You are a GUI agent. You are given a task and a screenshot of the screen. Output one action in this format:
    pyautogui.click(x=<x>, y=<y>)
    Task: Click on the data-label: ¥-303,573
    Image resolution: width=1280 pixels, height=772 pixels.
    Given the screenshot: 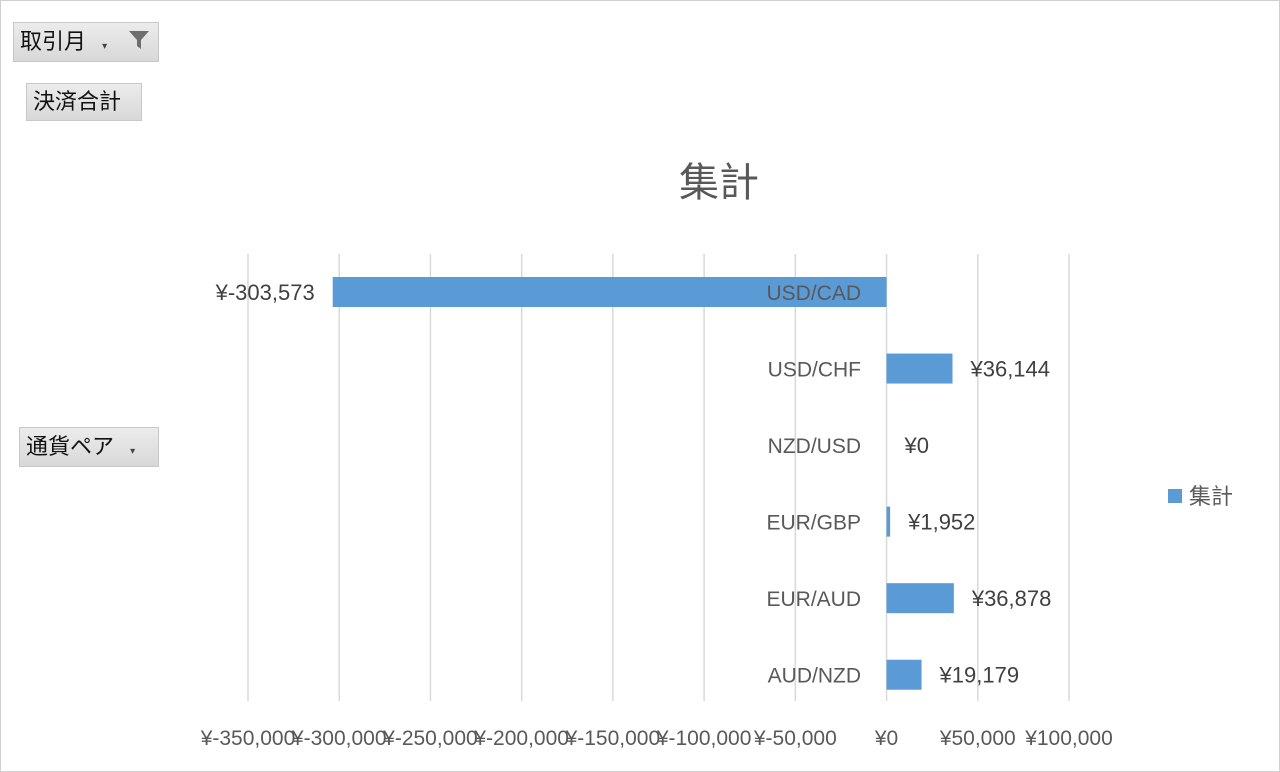 What is the action you would take?
    pyautogui.click(x=265, y=292)
    